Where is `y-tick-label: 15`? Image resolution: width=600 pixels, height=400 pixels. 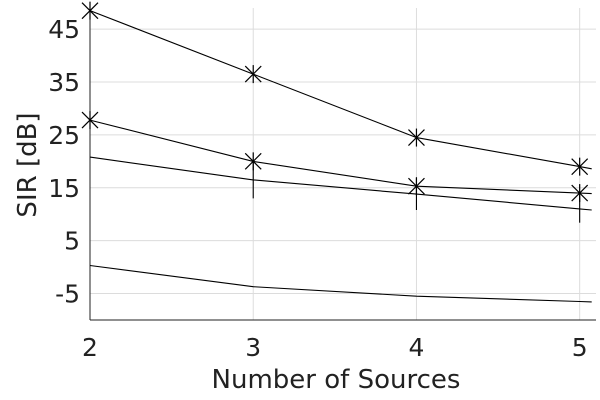 y-tick-label: 15 is located at coordinates (64, 188).